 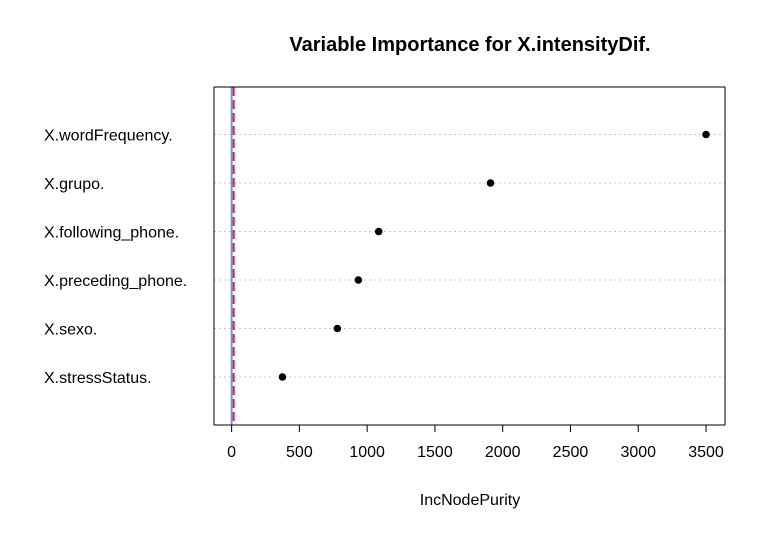 I want to click on x-tick-label: 2500, so click(x=571, y=452).